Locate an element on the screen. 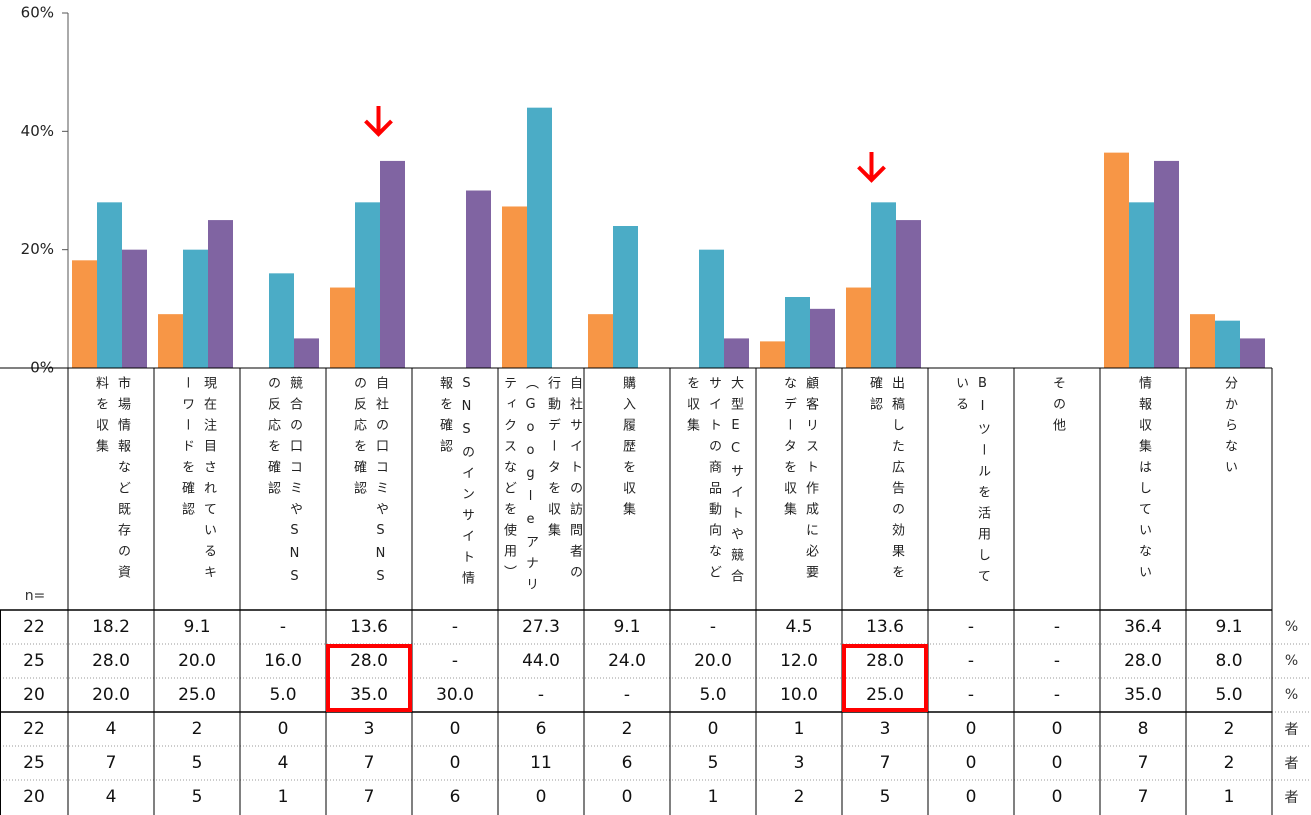 The height and width of the screenshot is (815, 1311). table-cell: 10.0 is located at coordinates (799, 695).